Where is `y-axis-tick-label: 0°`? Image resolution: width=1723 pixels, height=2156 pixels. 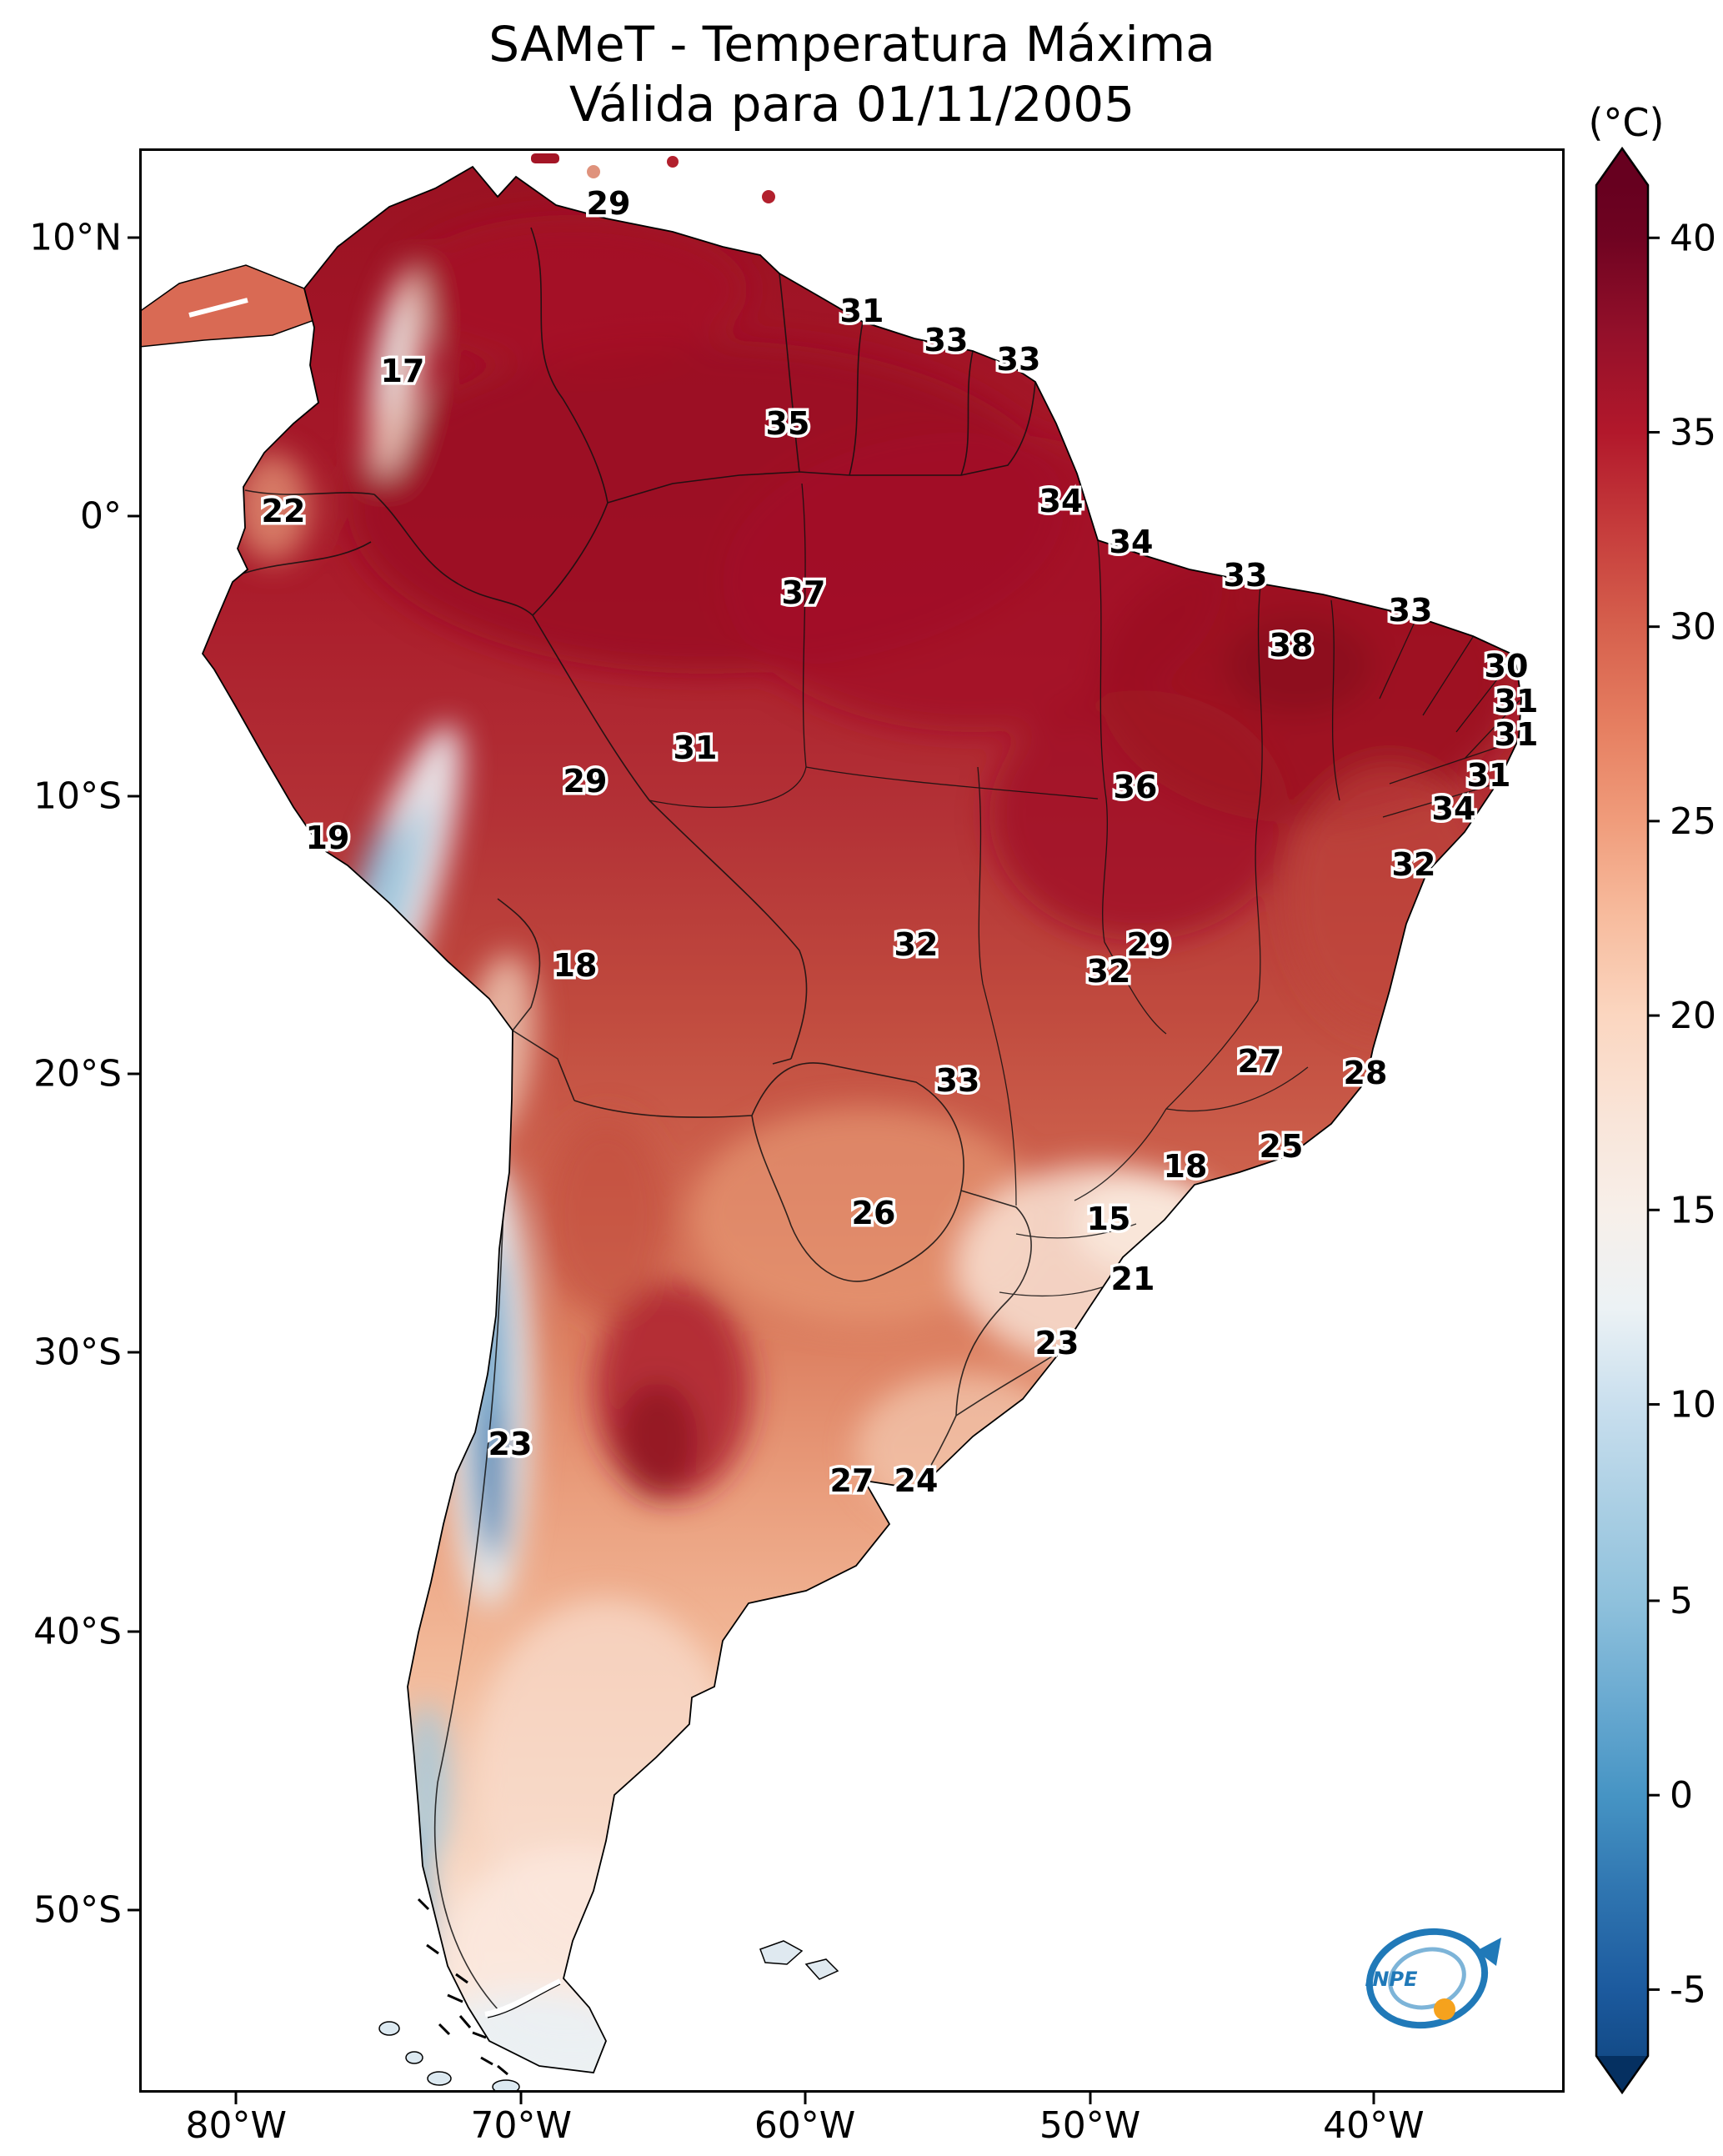 y-axis-tick-label: 0° is located at coordinates (101, 516).